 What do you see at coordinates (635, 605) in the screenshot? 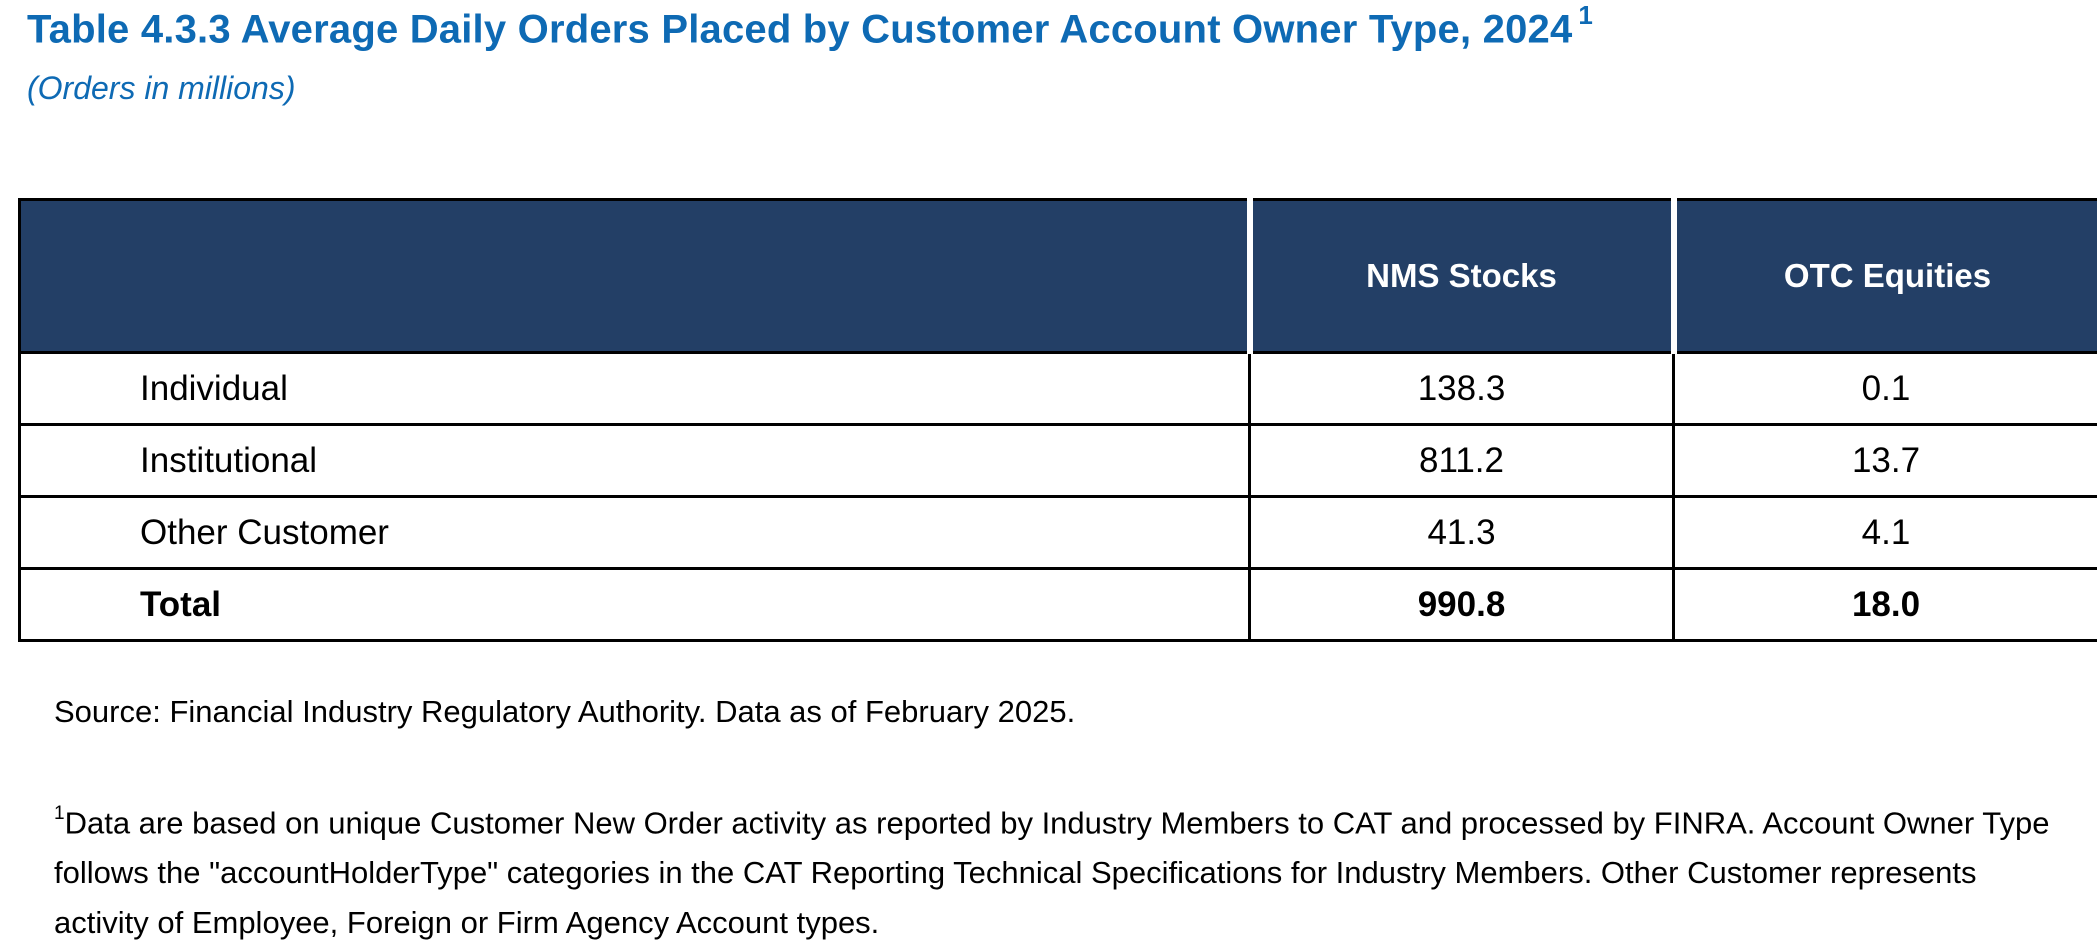
I see `total-label: Total` at bounding box center [635, 605].